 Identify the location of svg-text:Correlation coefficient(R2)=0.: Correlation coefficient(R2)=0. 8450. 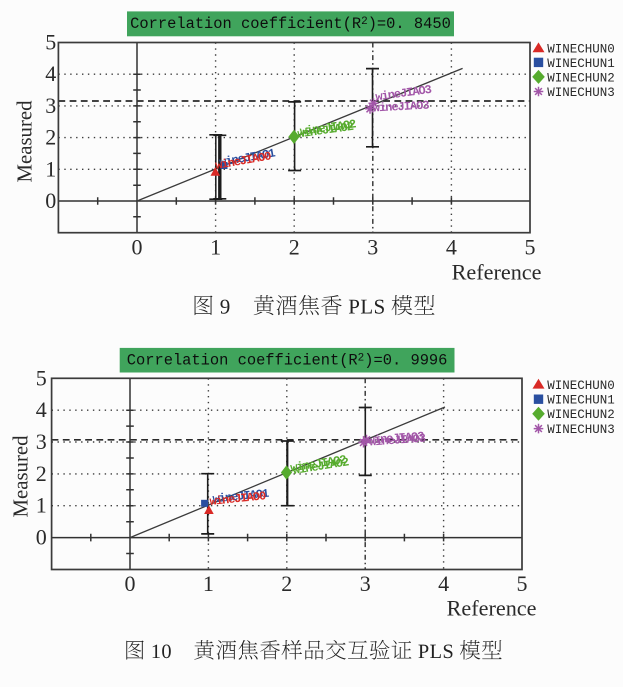
(290, 24).